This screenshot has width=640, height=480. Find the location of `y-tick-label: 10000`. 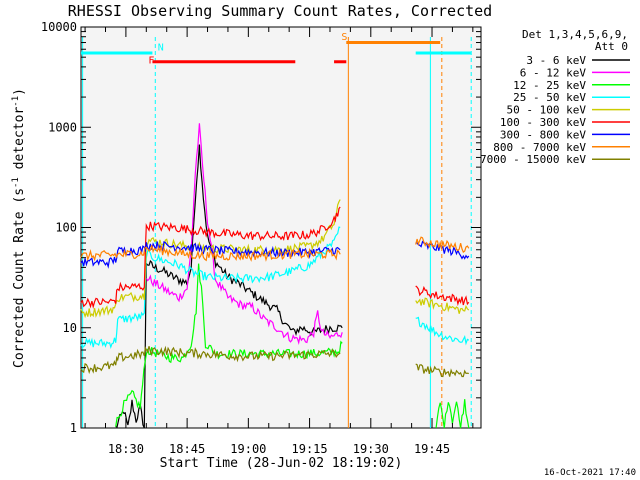

y-tick-label: 10000 is located at coordinates (59, 27).